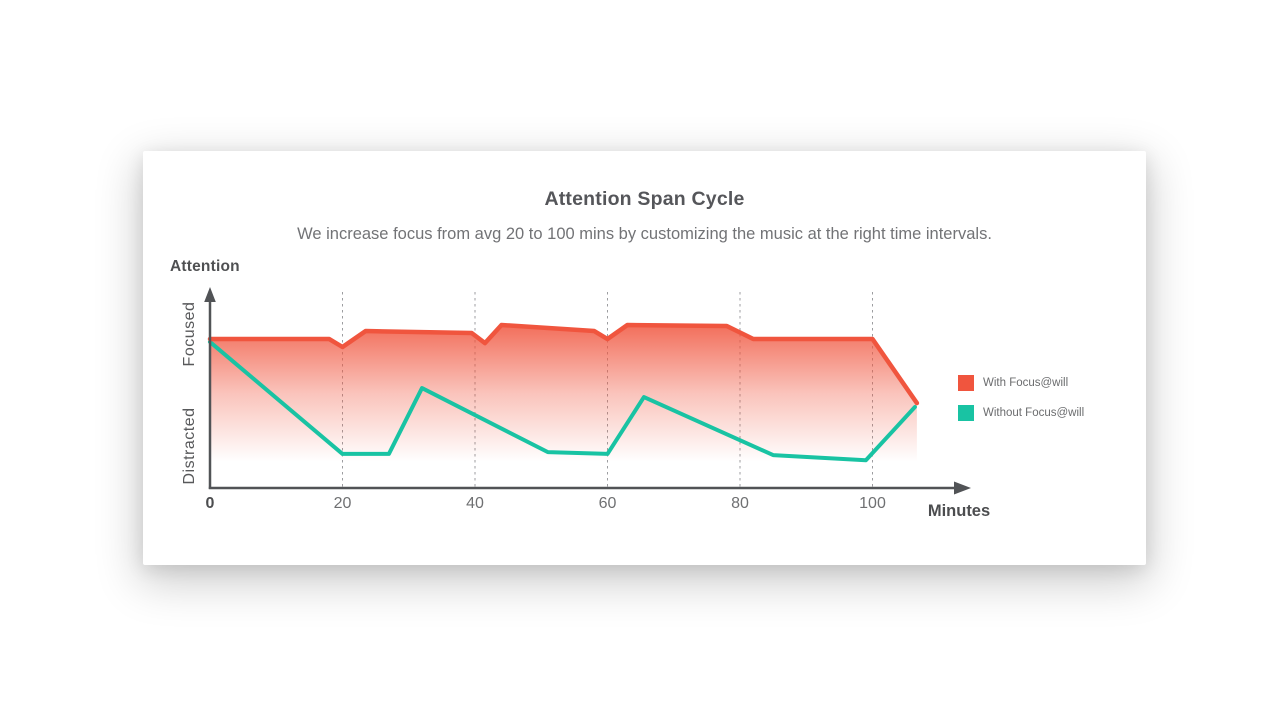 The width and height of the screenshot is (1280, 720). I want to click on legend-label-without-focuswill: Without Focus@will, so click(1034, 413).